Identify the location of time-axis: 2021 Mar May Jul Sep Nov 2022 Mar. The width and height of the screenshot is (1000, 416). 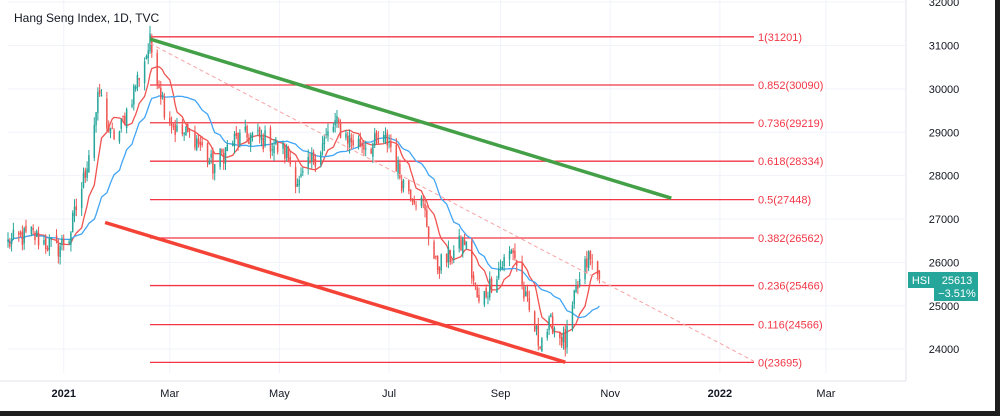
(453, 390).